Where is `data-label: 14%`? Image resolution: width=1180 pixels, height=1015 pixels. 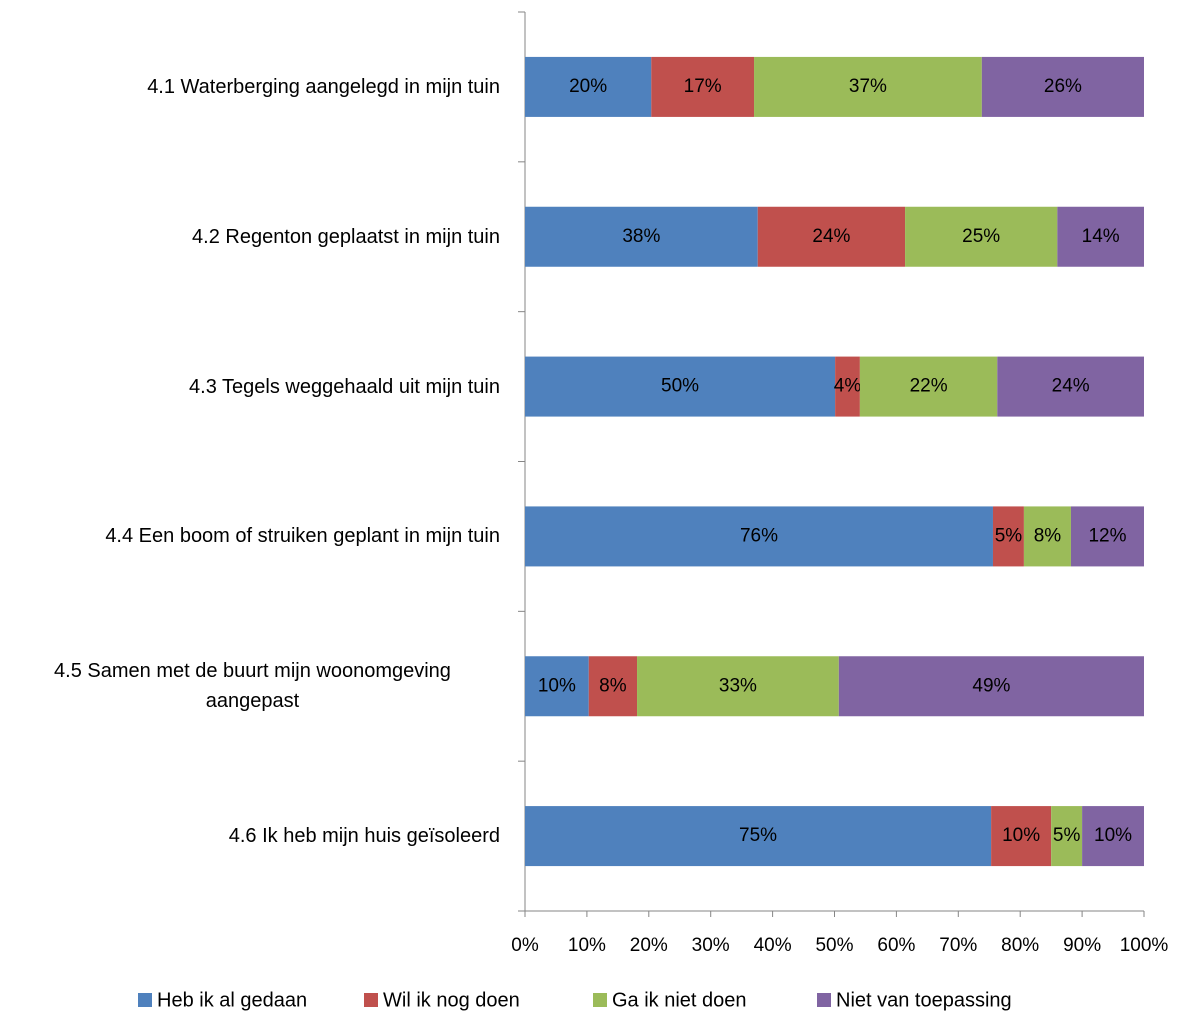 data-label: 14% is located at coordinates (1101, 236).